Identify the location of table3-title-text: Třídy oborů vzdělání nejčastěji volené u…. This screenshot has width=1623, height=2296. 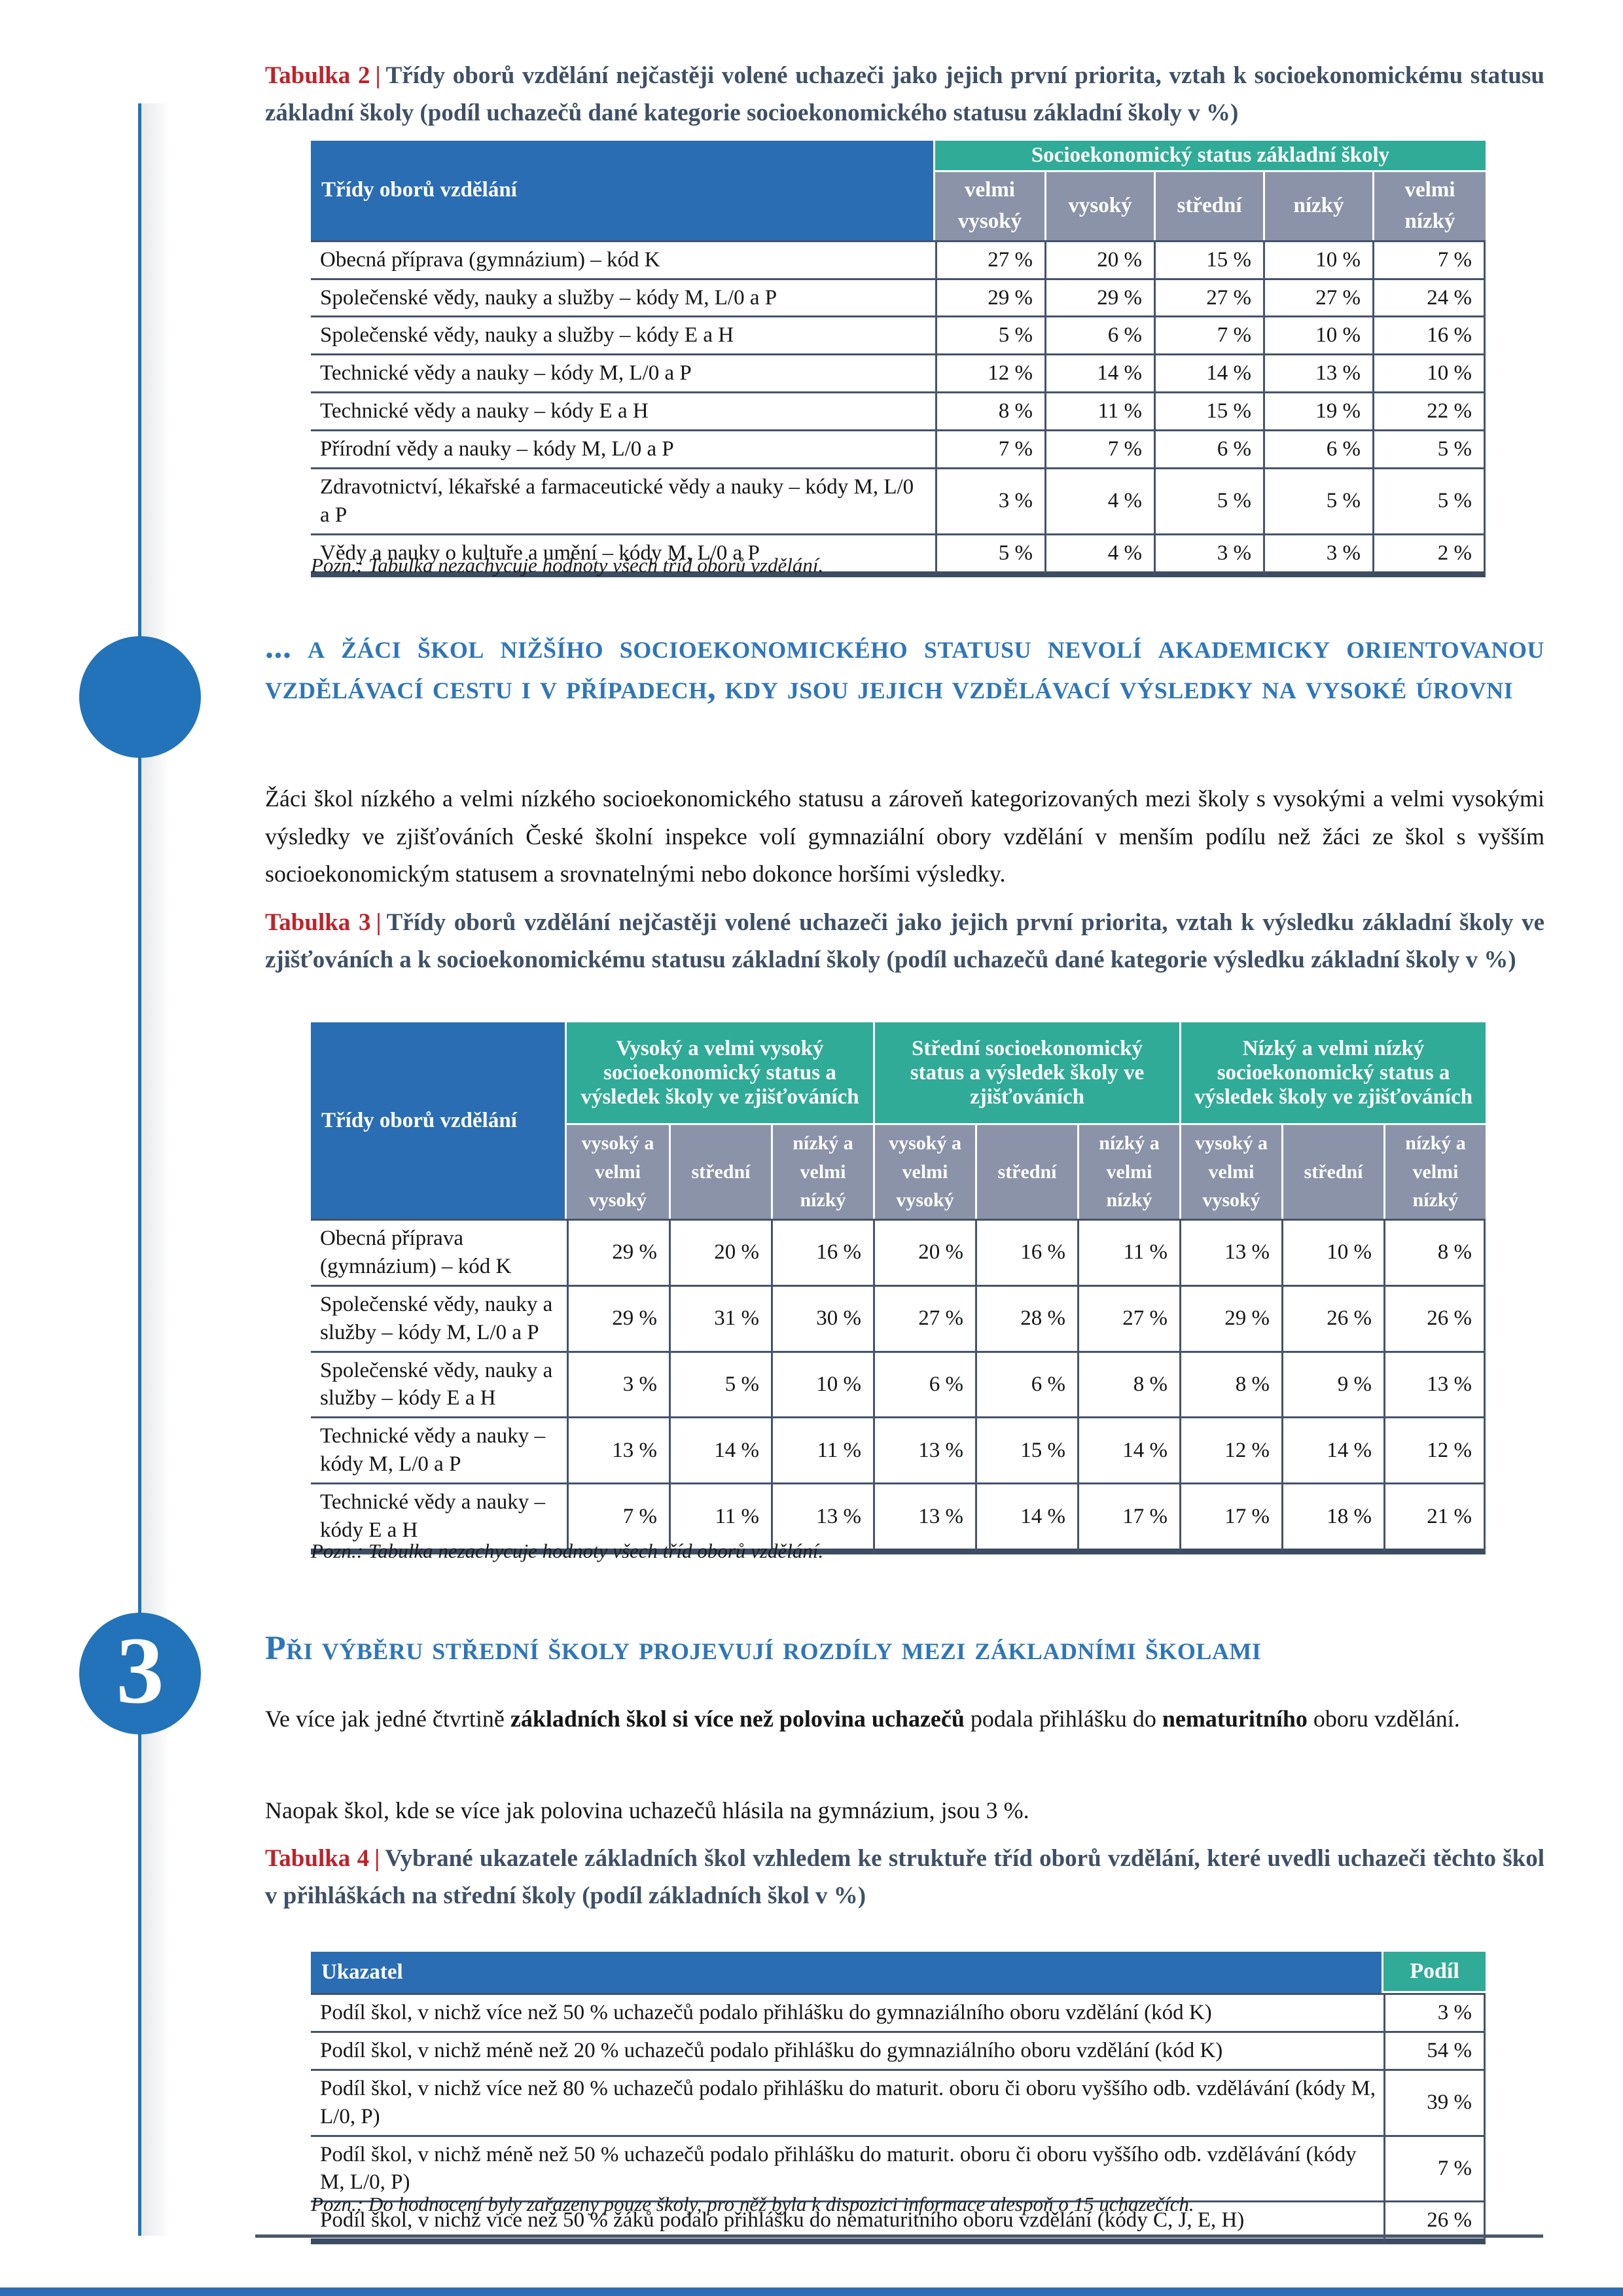
(904, 941).